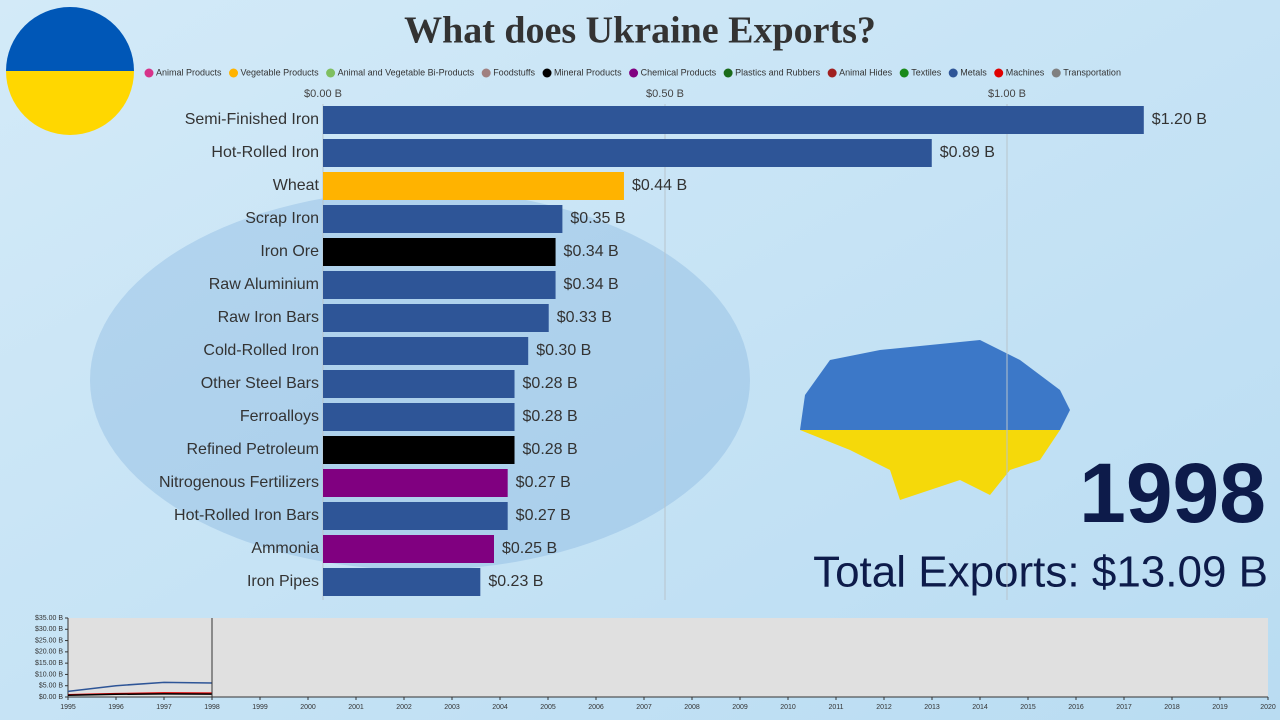 The height and width of the screenshot is (720, 1280). What do you see at coordinates (1028, 707) in the screenshot?
I see `x-tick-label: 2015` at bounding box center [1028, 707].